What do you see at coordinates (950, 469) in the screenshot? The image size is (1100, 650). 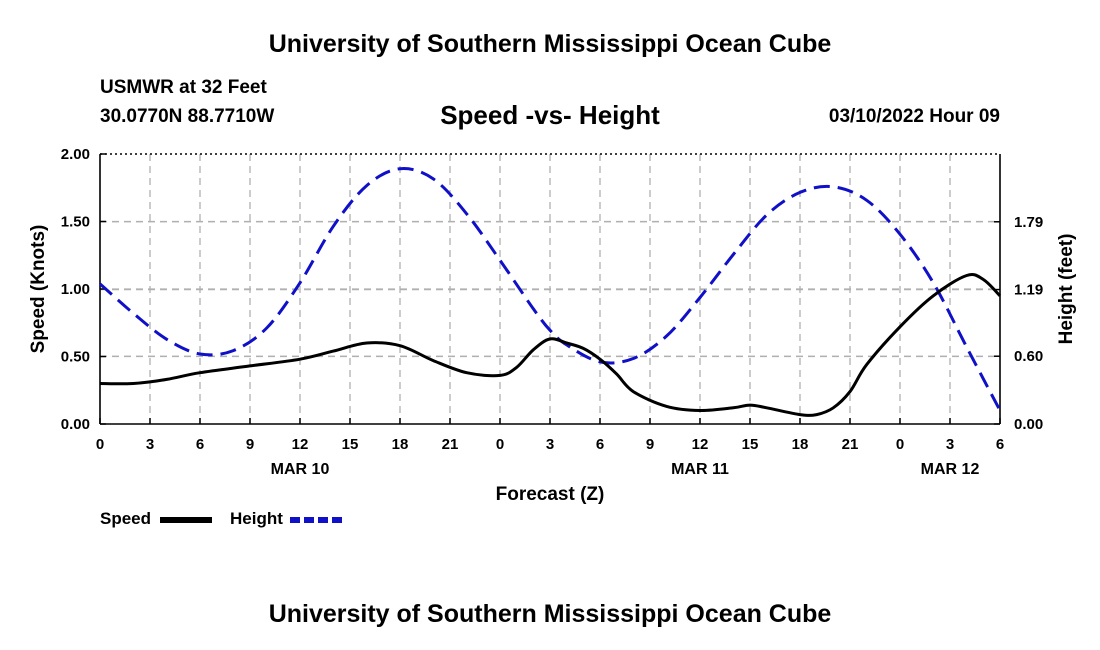 I see `date-label: MAR 12` at bounding box center [950, 469].